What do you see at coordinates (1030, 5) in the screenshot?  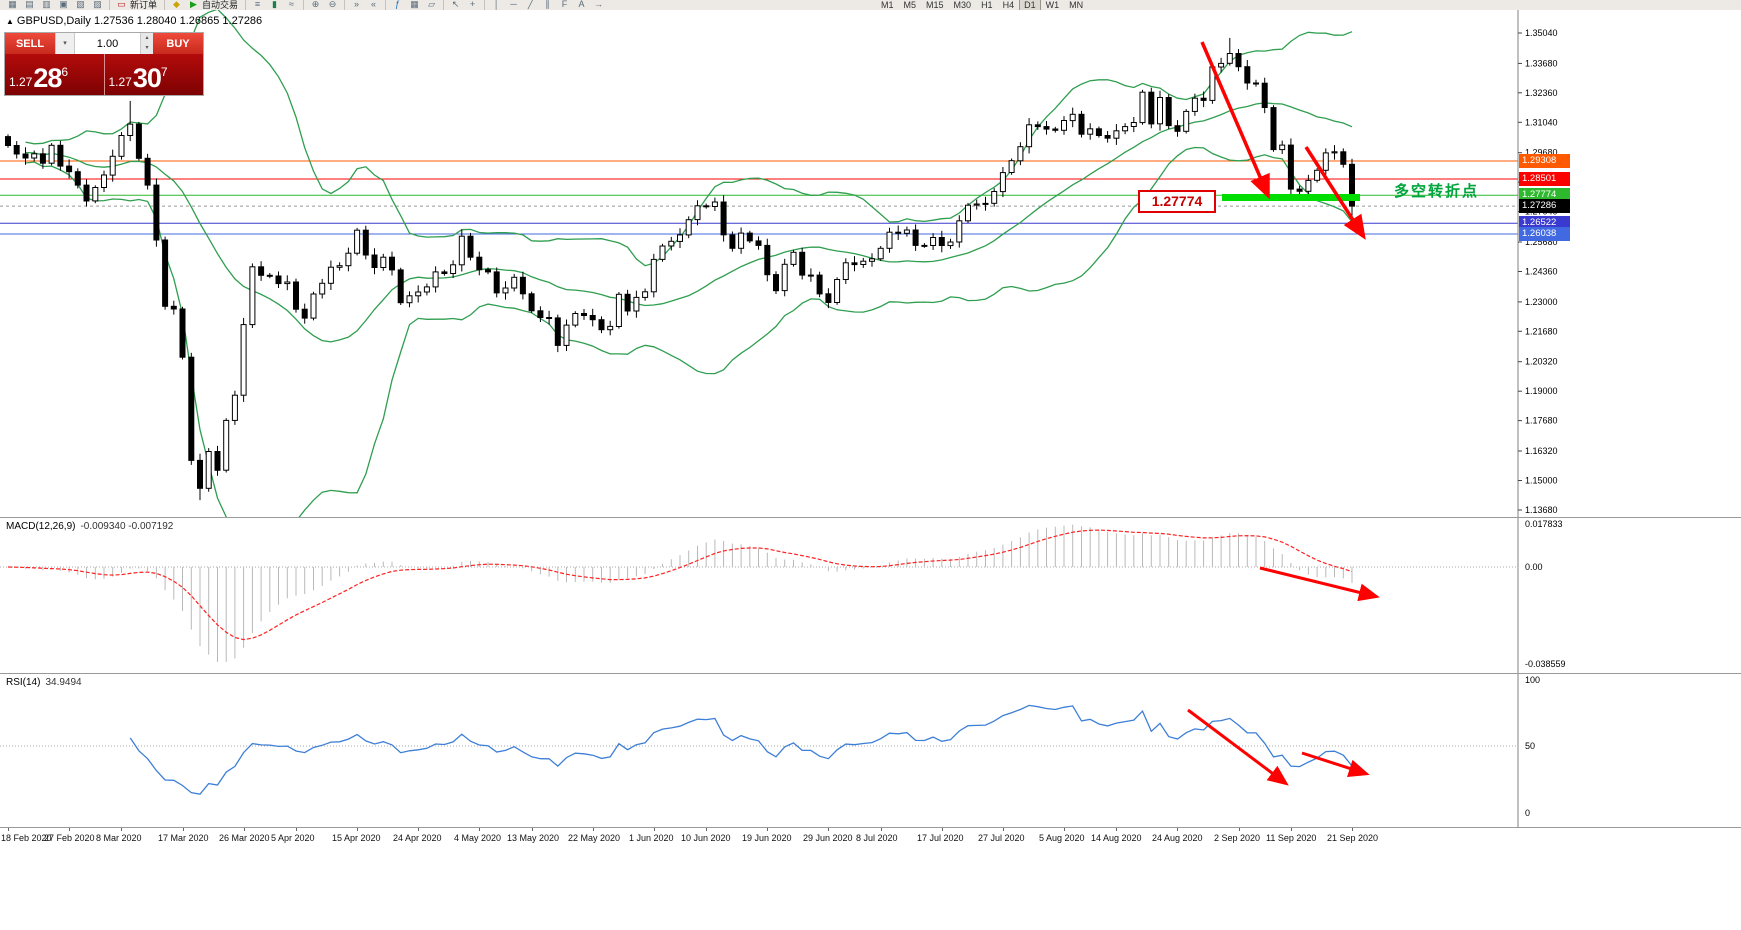 I see `timeframe-d1: D1` at bounding box center [1030, 5].